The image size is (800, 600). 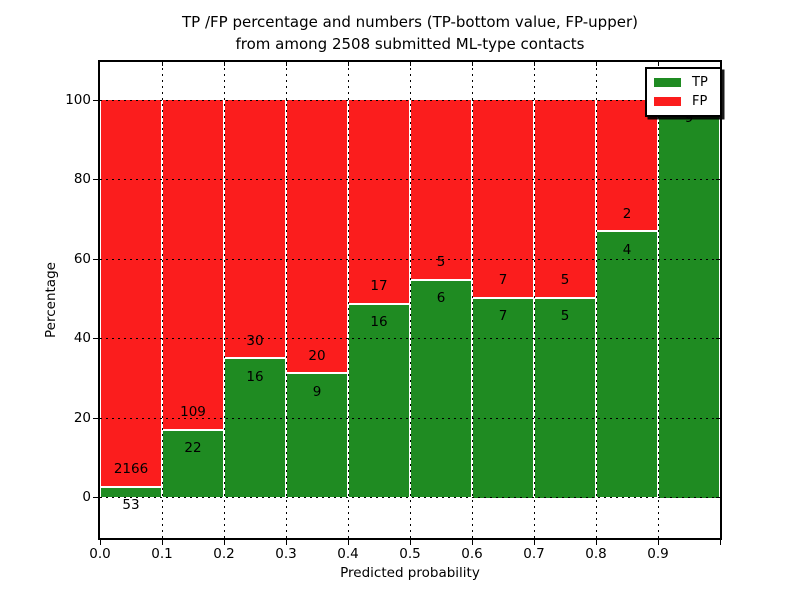 What do you see at coordinates (162, 554) in the screenshot?
I see `x-tick-label: 0.1` at bounding box center [162, 554].